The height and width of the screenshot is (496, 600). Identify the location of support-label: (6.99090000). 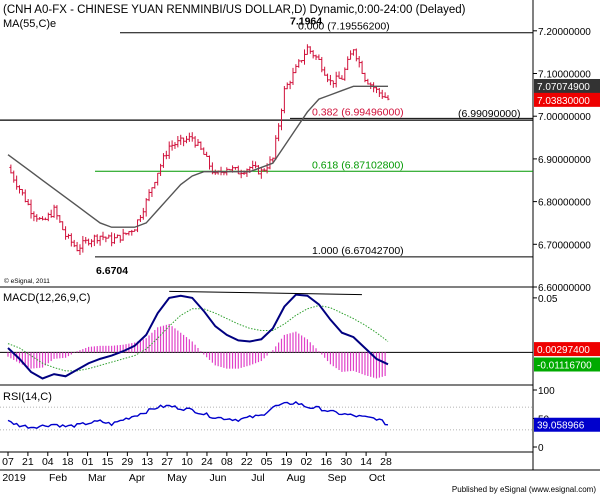
(489, 114).